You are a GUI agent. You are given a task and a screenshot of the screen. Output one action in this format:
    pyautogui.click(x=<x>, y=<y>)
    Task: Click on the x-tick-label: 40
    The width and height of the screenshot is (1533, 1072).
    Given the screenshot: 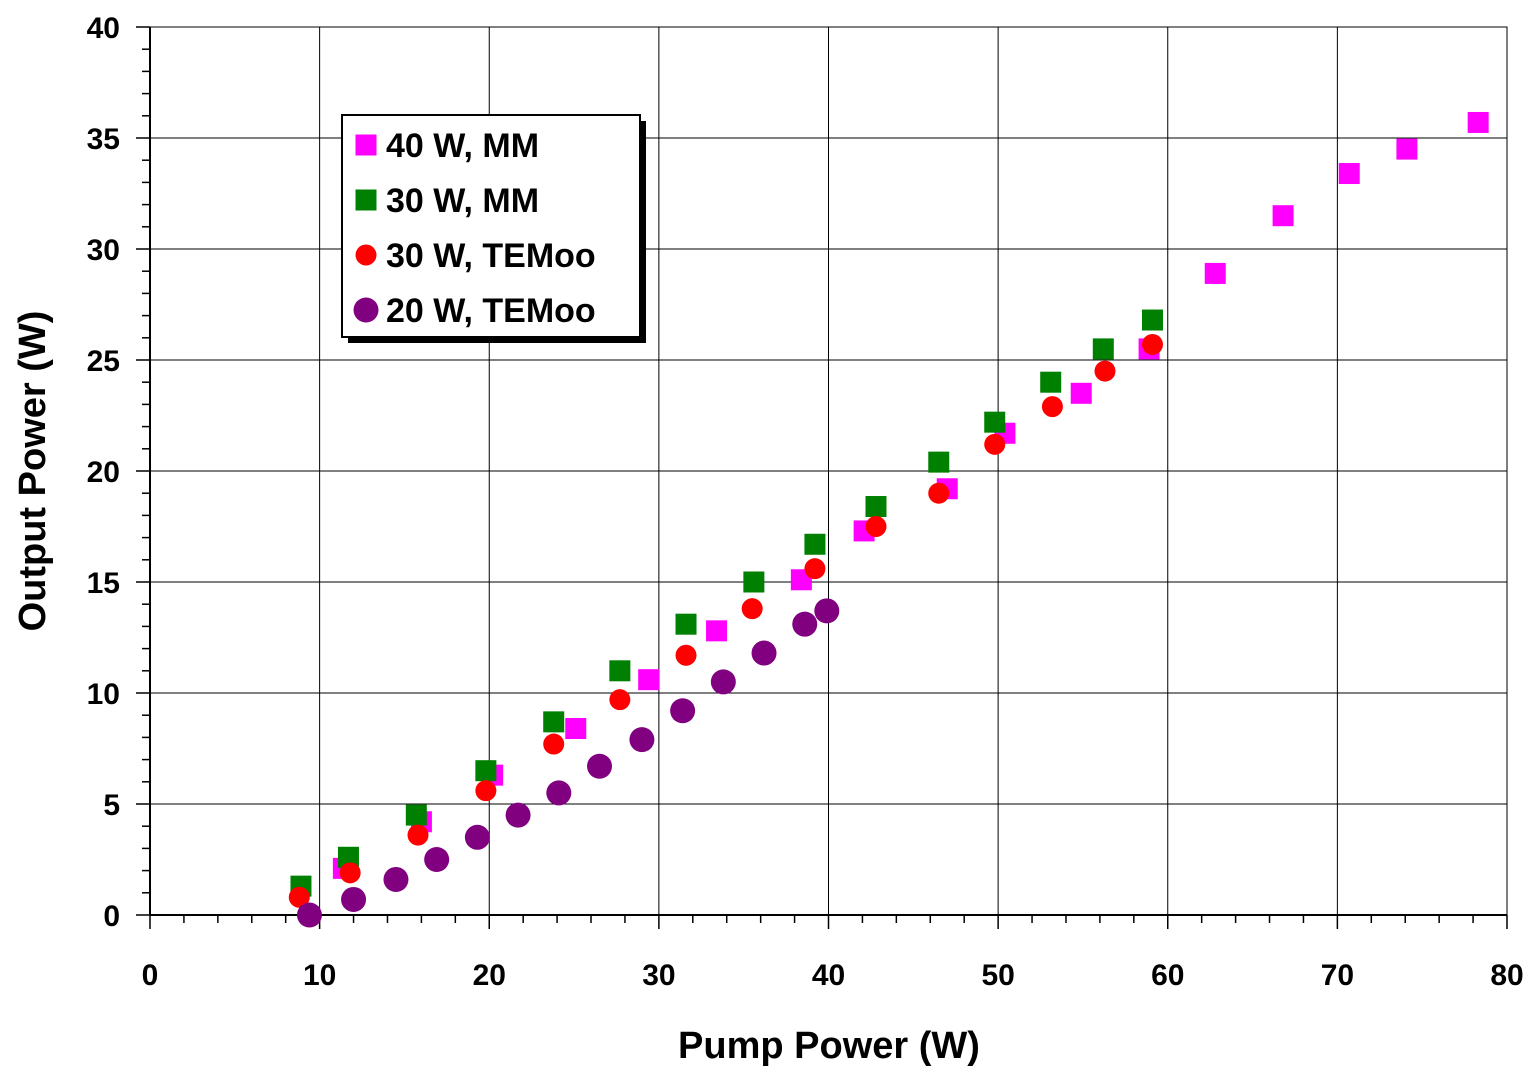 What is the action you would take?
    pyautogui.click(x=828, y=975)
    